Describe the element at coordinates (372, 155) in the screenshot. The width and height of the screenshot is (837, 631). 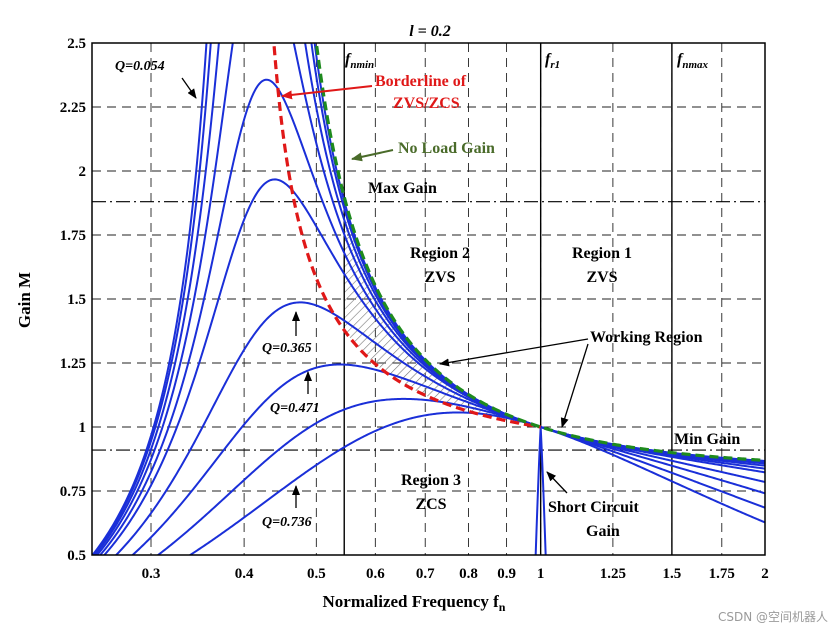
I see `no-load-gain-arrow` at that location.